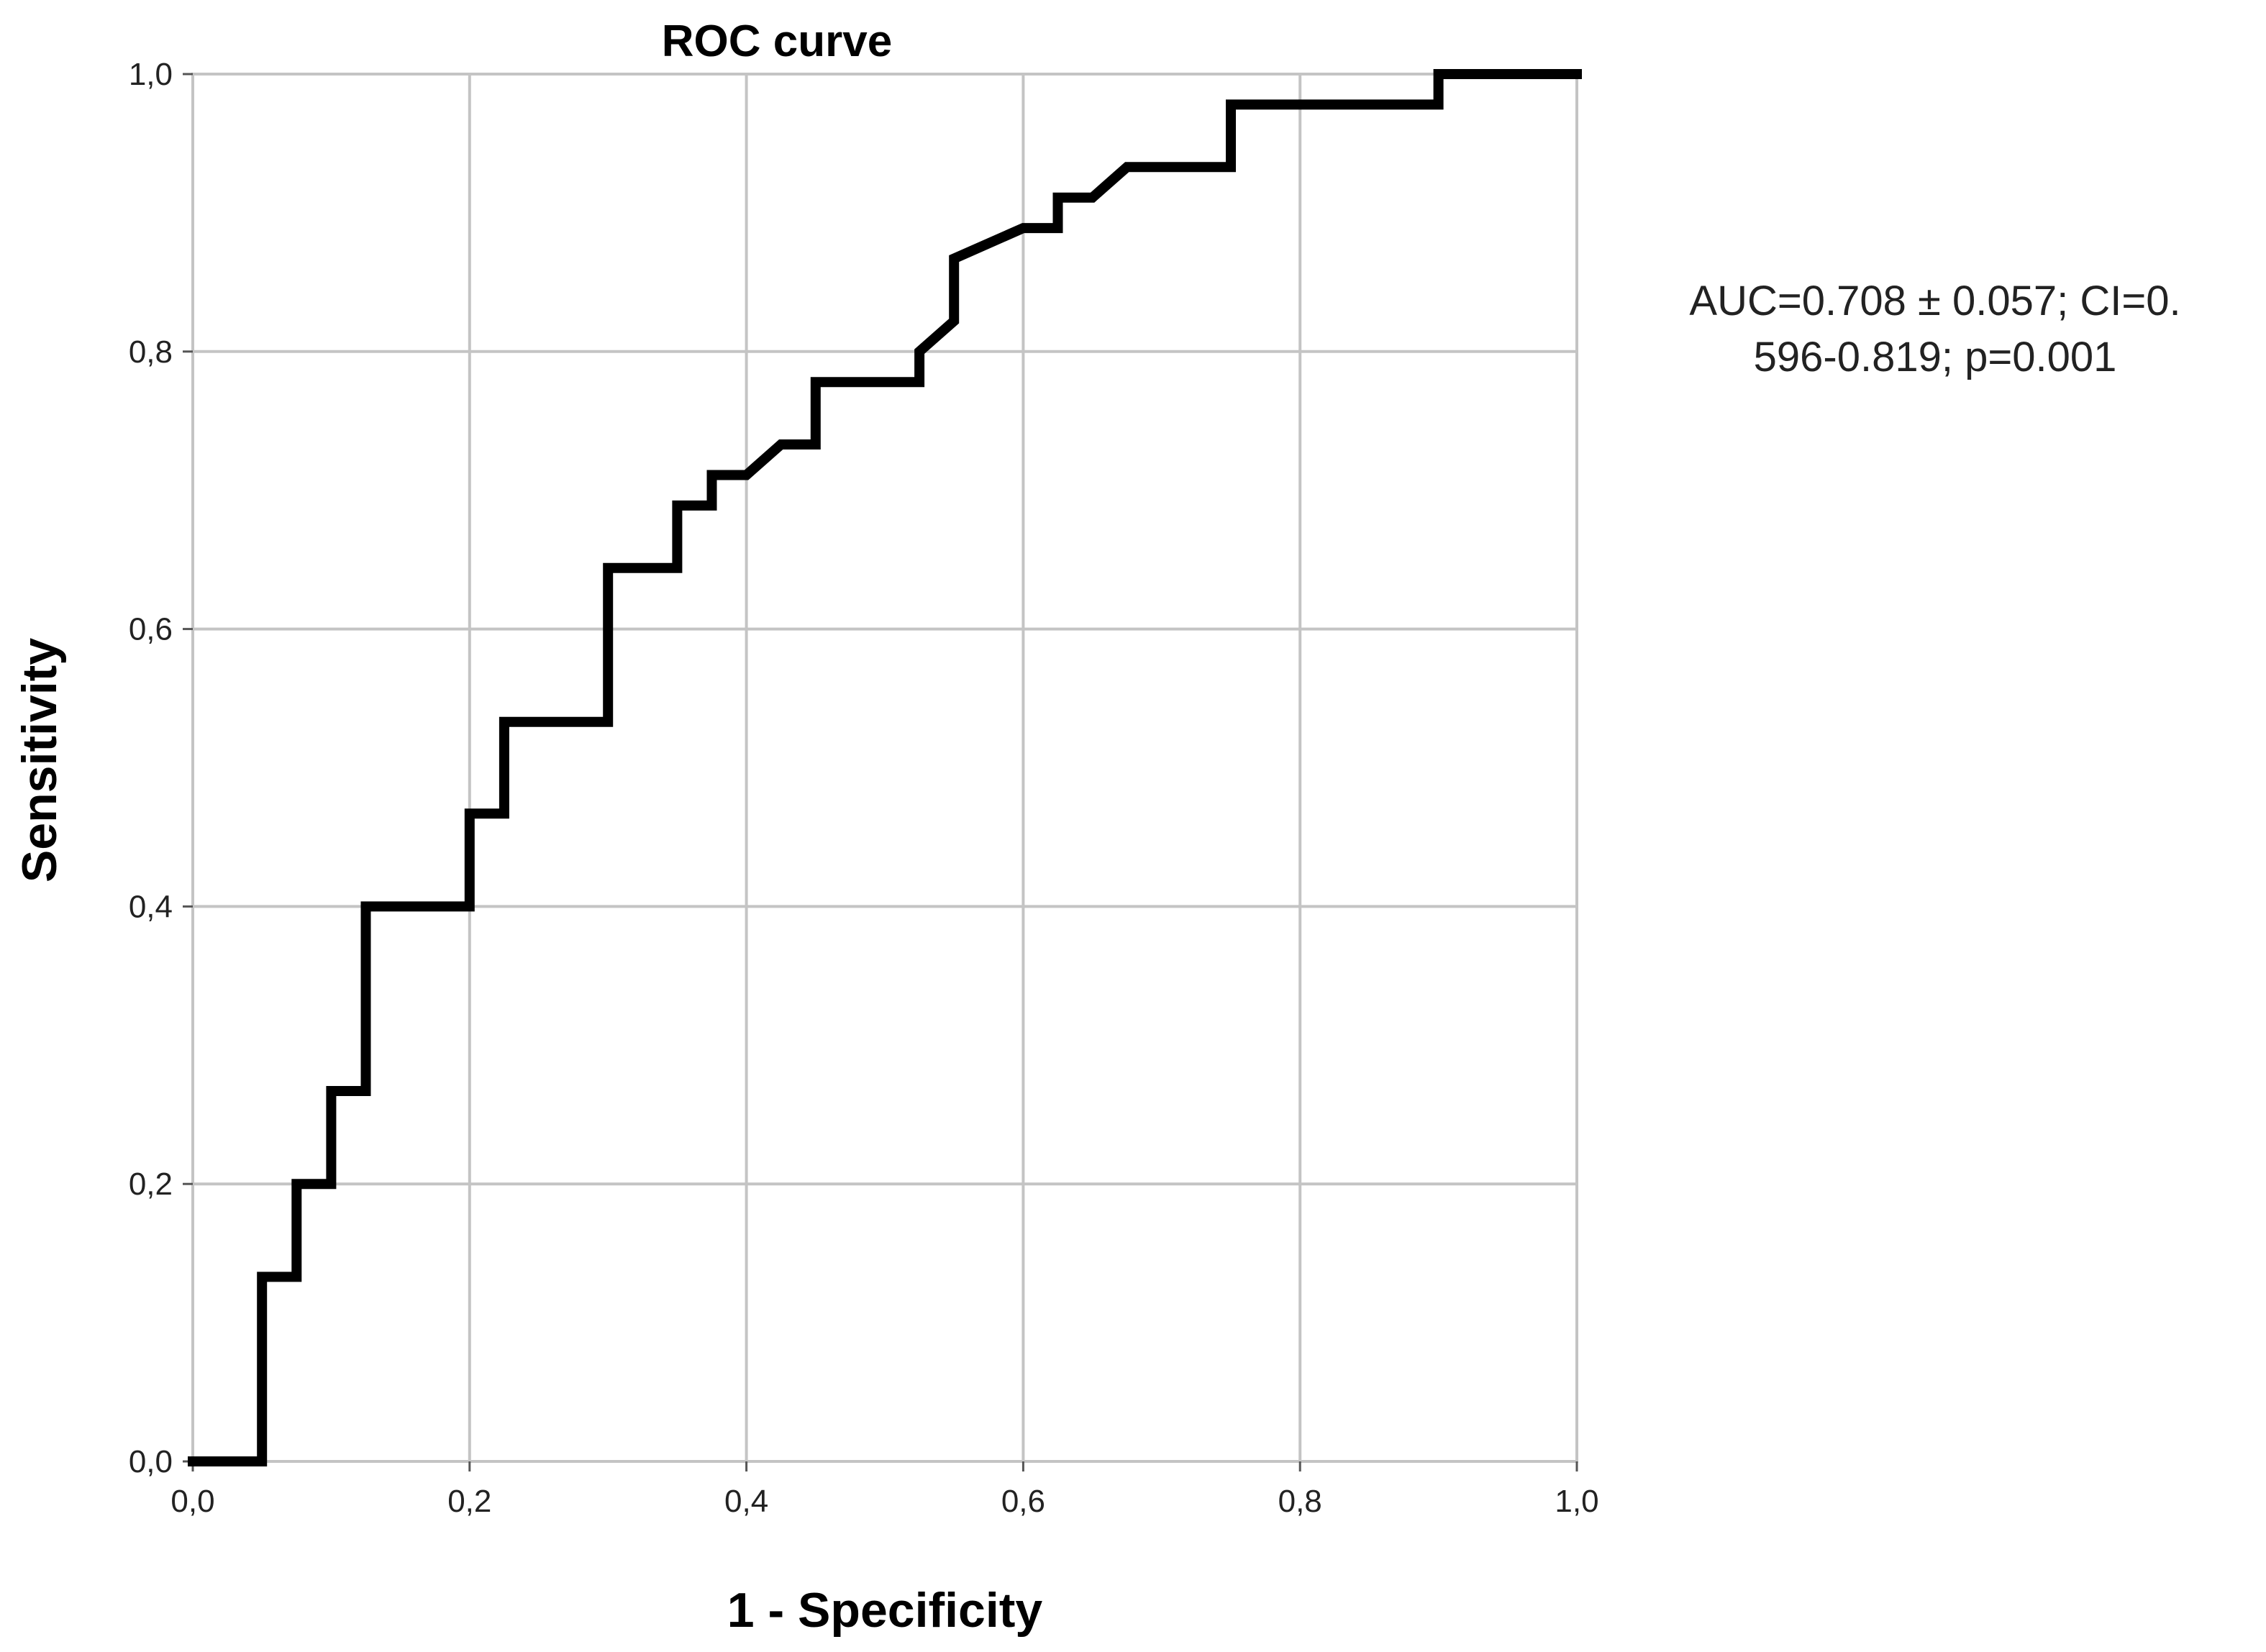 The width and height of the screenshot is (2266, 1652). I want to click on x-tick-label: 1,0, so click(1576, 1501).